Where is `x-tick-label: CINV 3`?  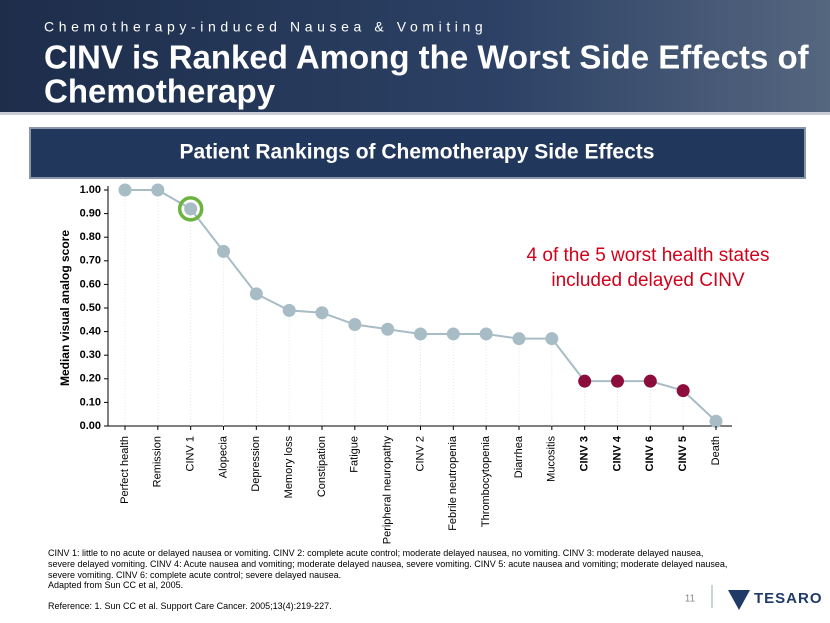 x-tick-label: CINV 3 is located at coordinates (585, 453).